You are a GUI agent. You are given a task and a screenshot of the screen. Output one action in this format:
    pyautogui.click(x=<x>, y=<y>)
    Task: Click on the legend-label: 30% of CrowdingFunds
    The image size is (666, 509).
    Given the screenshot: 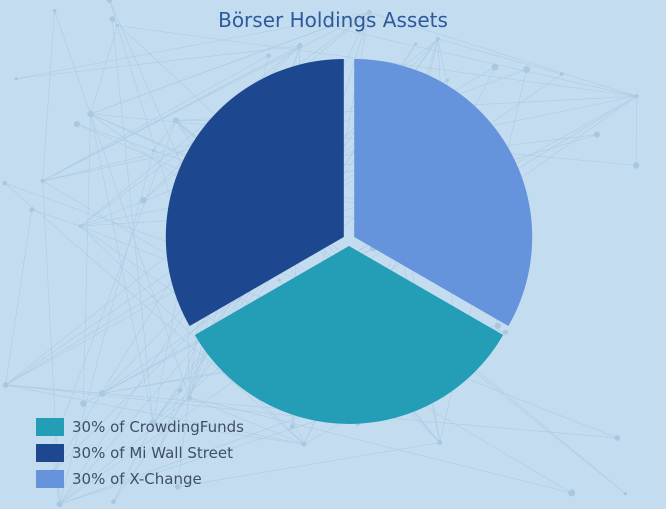 What is the action you would take?
    pyautogui.click(x=158, y=427)
    